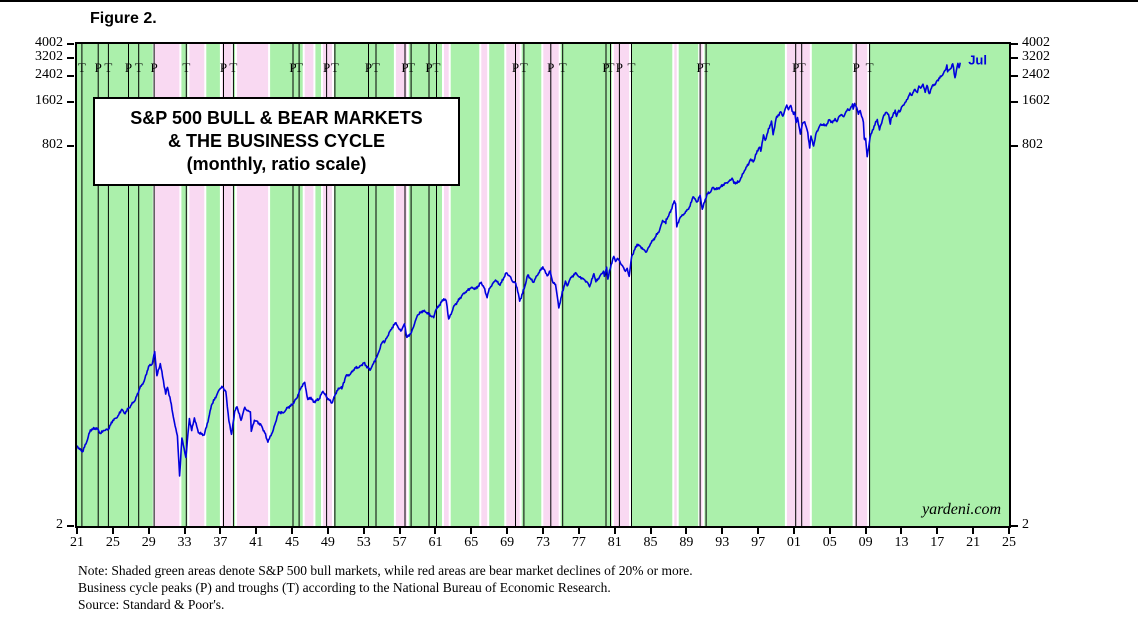 This screenshot has width=1138, height=628. What do you see at coordinates (399, 542) in the screenshot?
I see `x-tick-label: 57` at bounding box center [399, 542].